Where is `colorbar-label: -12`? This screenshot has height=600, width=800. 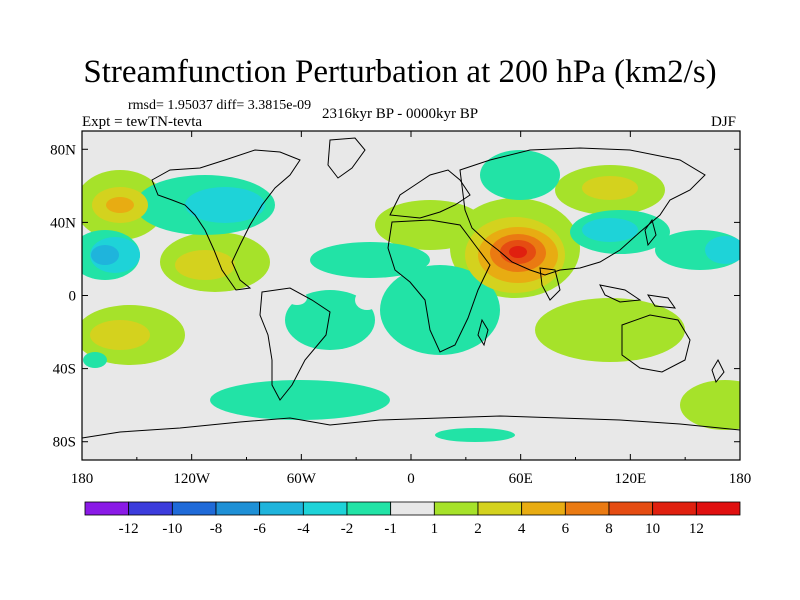
colorbar-label: -12 is located at coordinates (129, 529).